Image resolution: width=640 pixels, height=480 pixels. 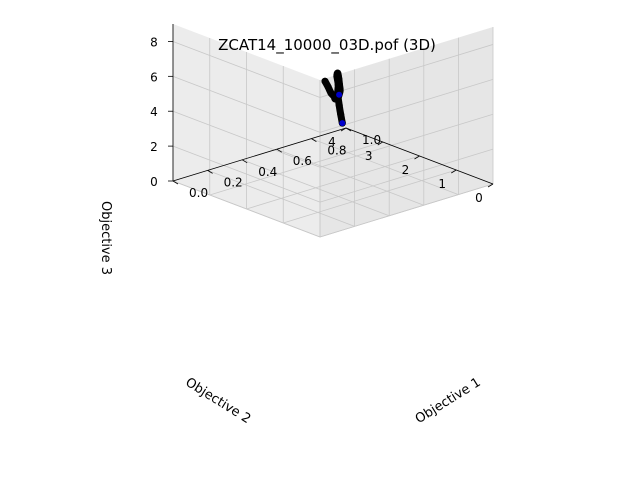 What do you see at coordinates (442, 184) in the screenshot?
I see `y-tick-label: 1` at bounding box center [442, 184].